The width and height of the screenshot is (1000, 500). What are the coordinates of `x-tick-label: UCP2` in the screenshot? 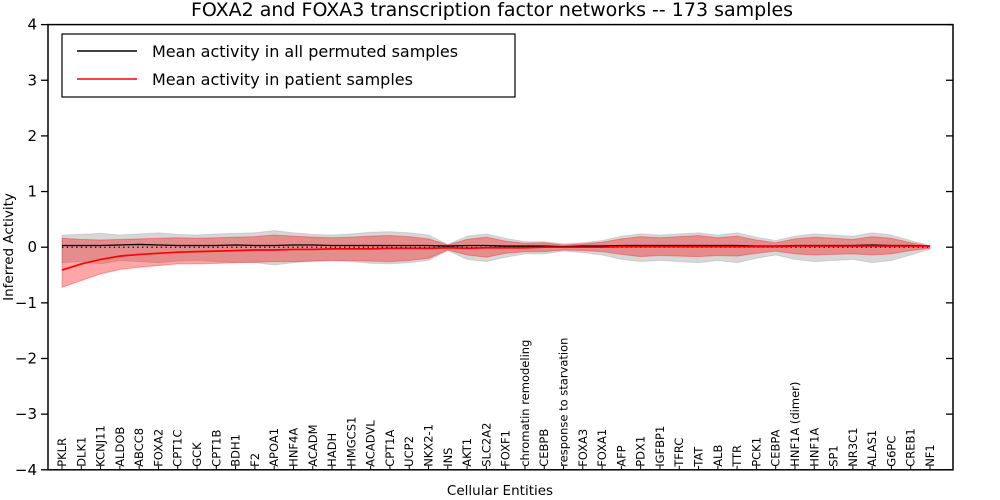 It's located at (409, 451).